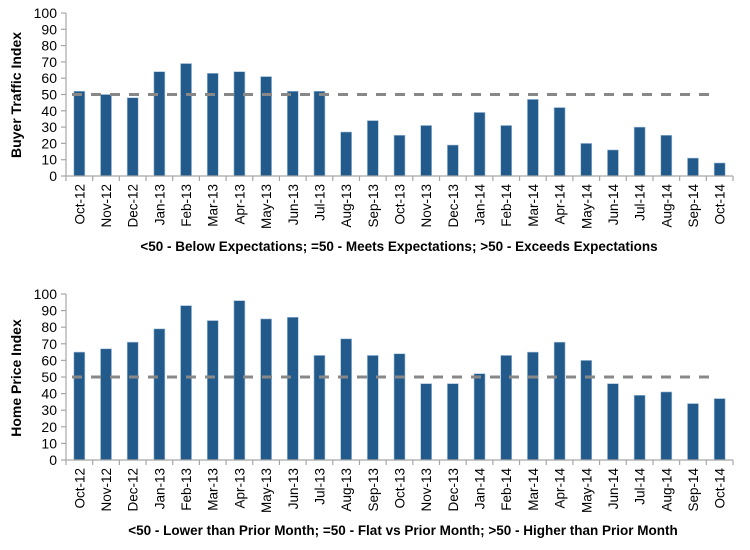 The width and height of the screenshot is (750, 550). I want to click on x-tick-label: Jan-13, so click(159, 488).